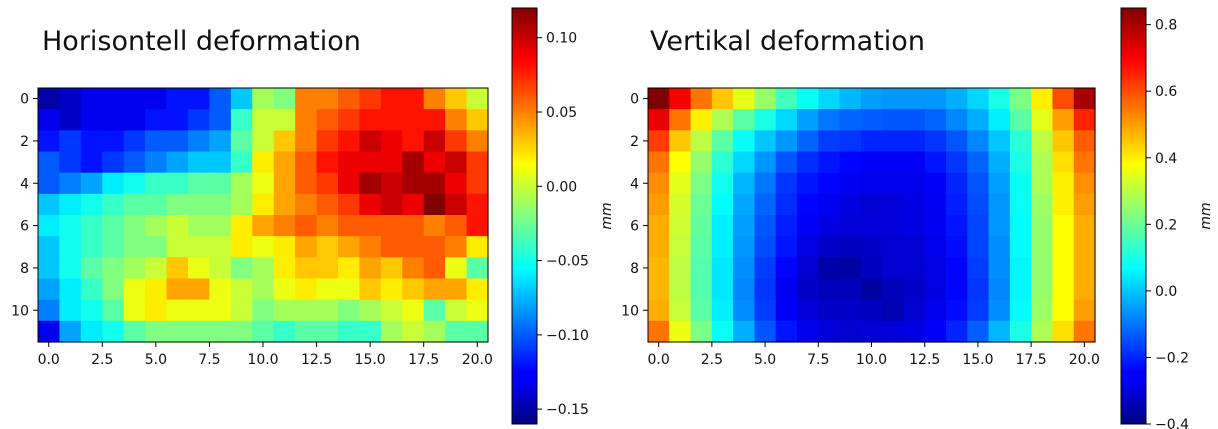  I want to click on chart-title-vertical: Vertikal deformation, so click(787, 41).